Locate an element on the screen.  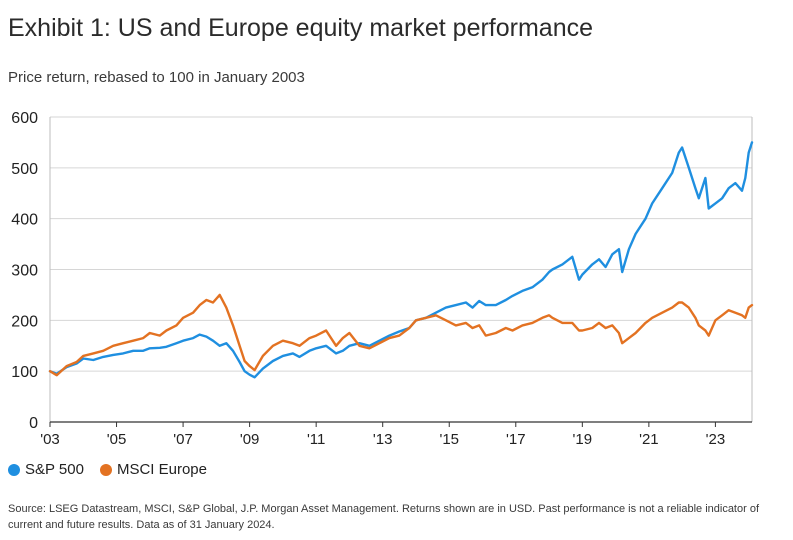
x-tick-label-2023: '23 is located at coordinates (716, 439).